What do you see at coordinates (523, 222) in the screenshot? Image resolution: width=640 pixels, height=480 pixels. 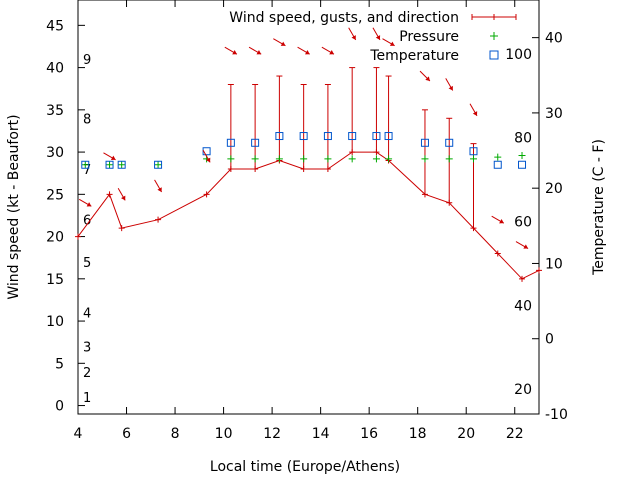 I see `fahrenheit-label: 60` at bounding box center [523, 222].